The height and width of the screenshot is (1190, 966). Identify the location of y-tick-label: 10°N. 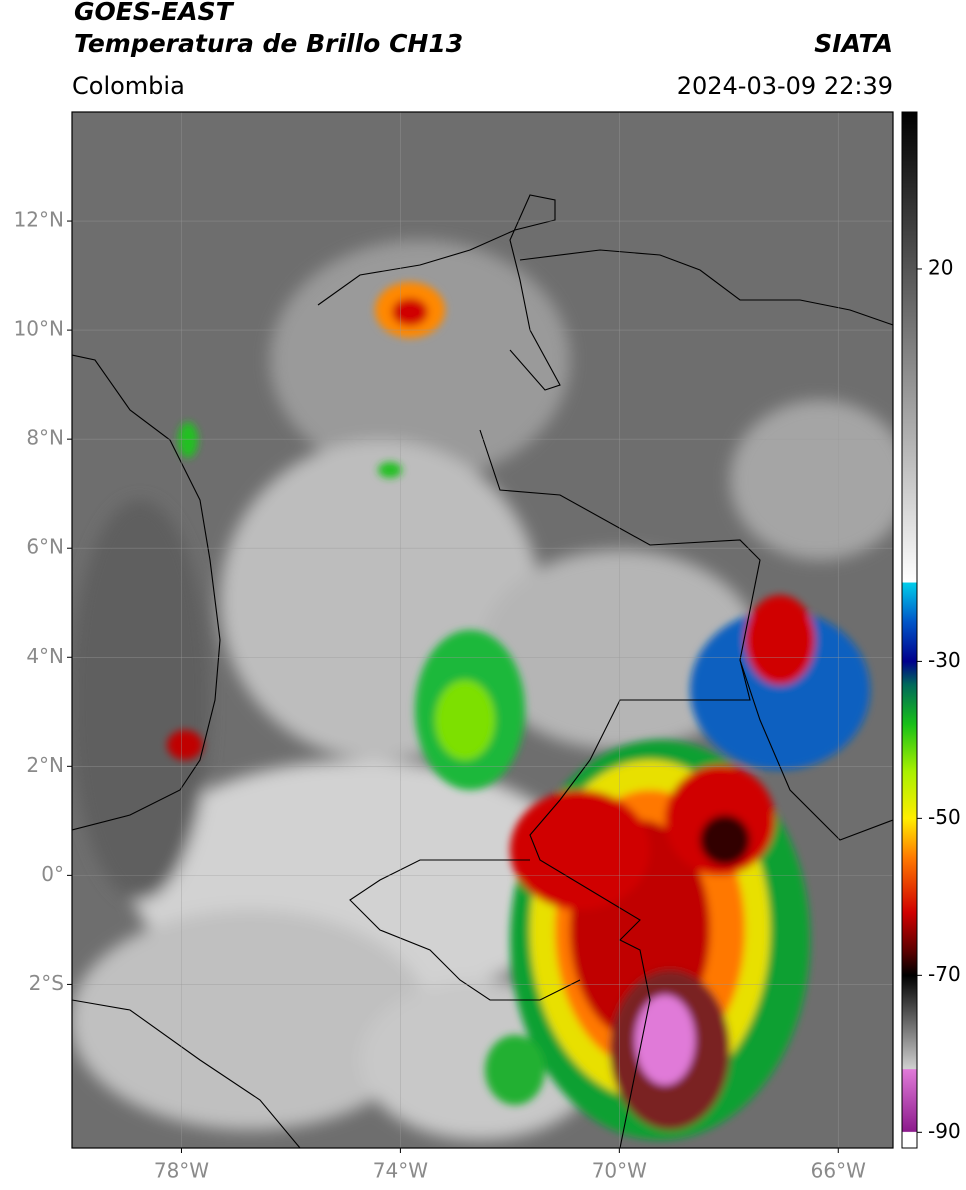
(39, 329).